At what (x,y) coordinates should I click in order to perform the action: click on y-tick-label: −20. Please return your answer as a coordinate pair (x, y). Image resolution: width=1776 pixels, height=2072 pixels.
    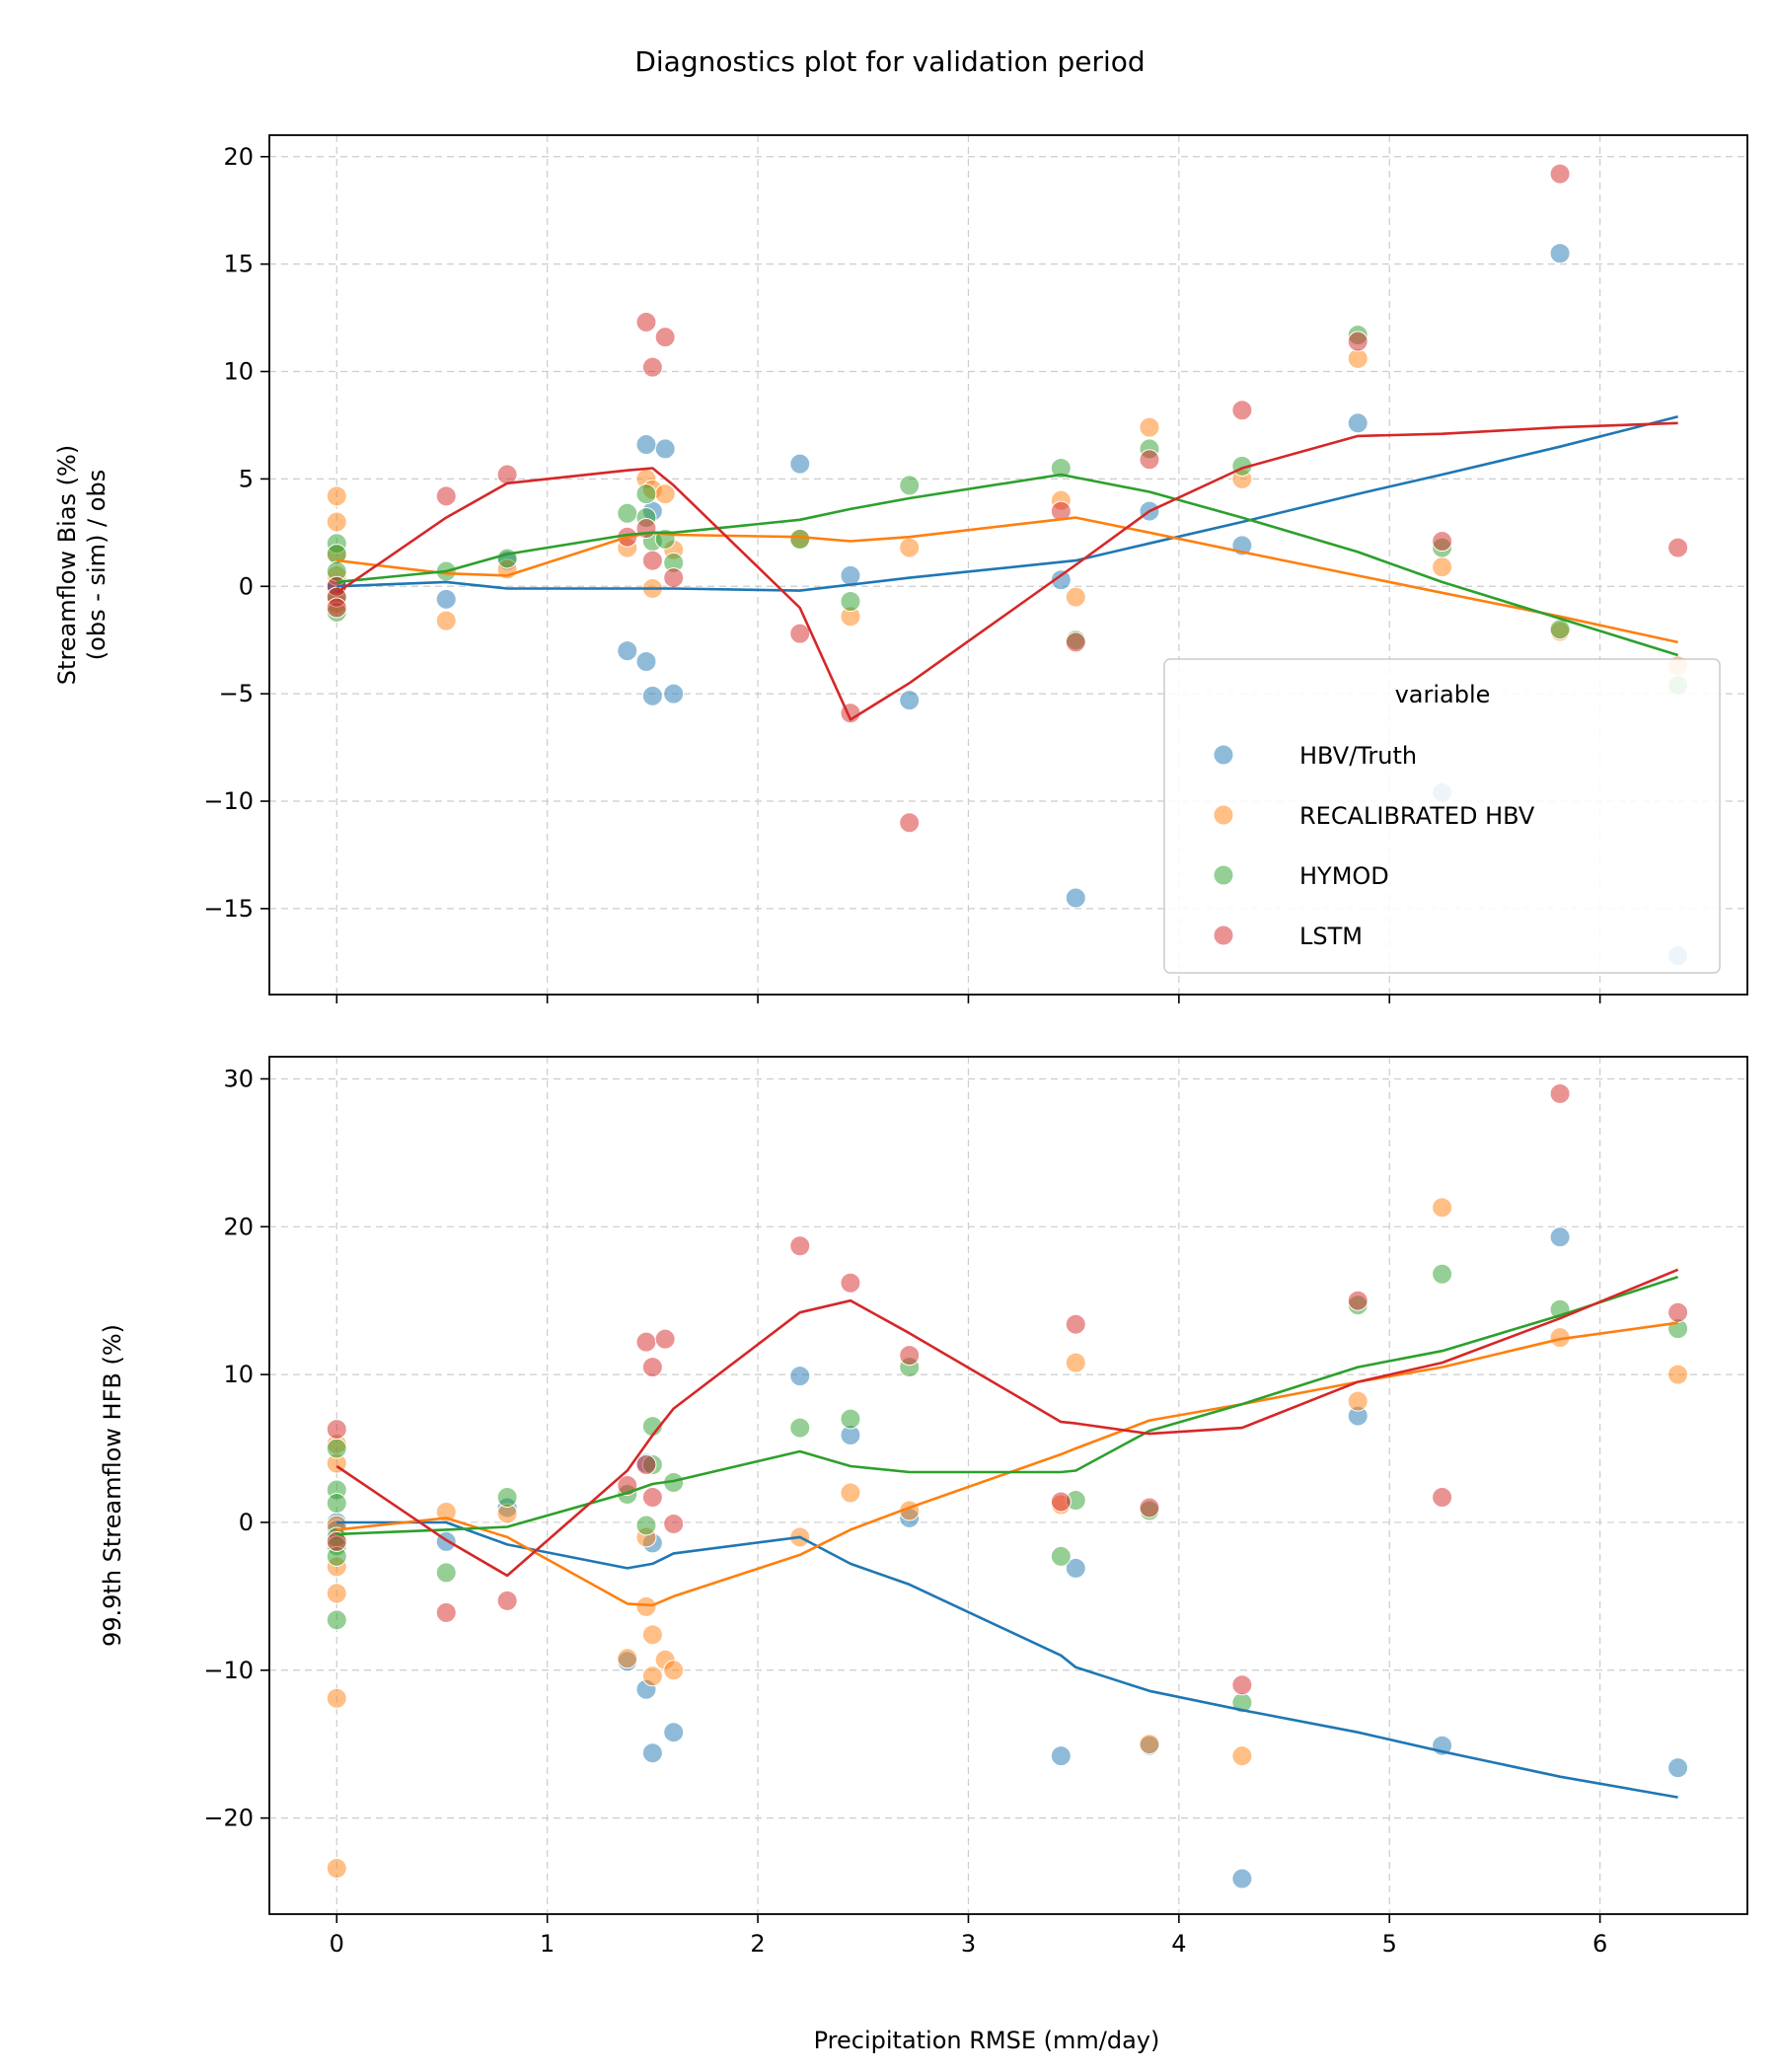
    Looking at the image, I should click on (229, 1818).